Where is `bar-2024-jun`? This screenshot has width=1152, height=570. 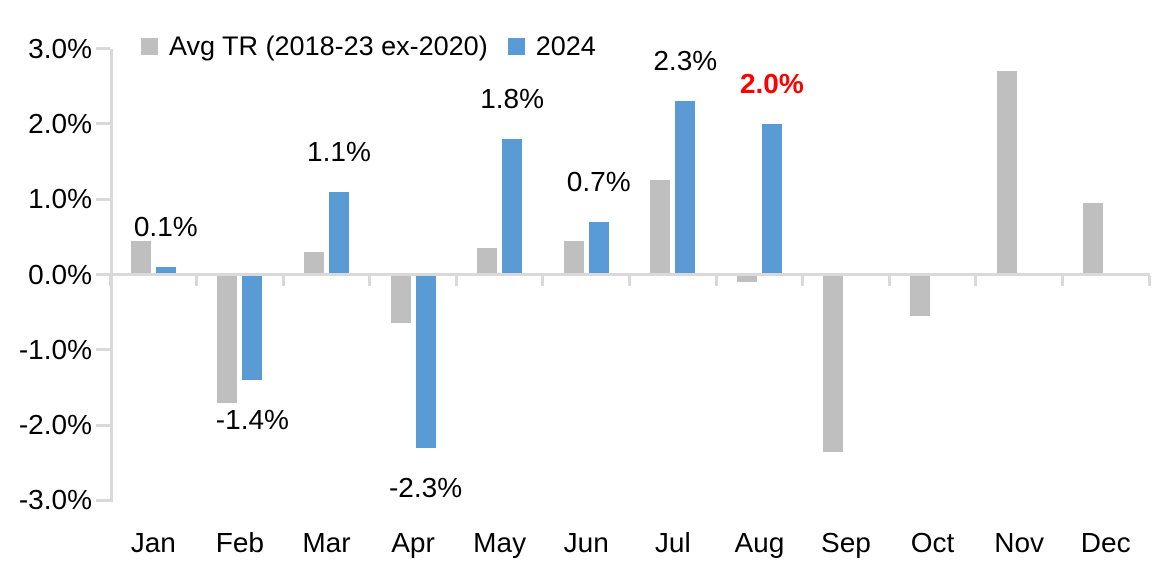
bar-2024-jun is located at coordinates (598, 248).